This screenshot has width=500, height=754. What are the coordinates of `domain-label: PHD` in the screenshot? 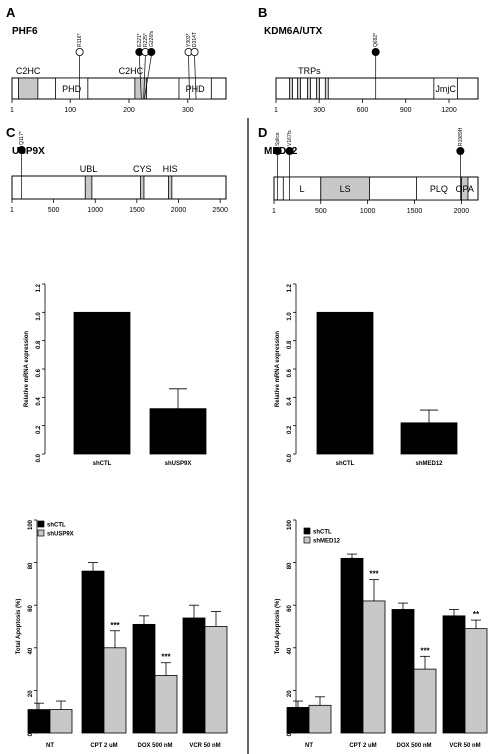 It's located at (72, 89).